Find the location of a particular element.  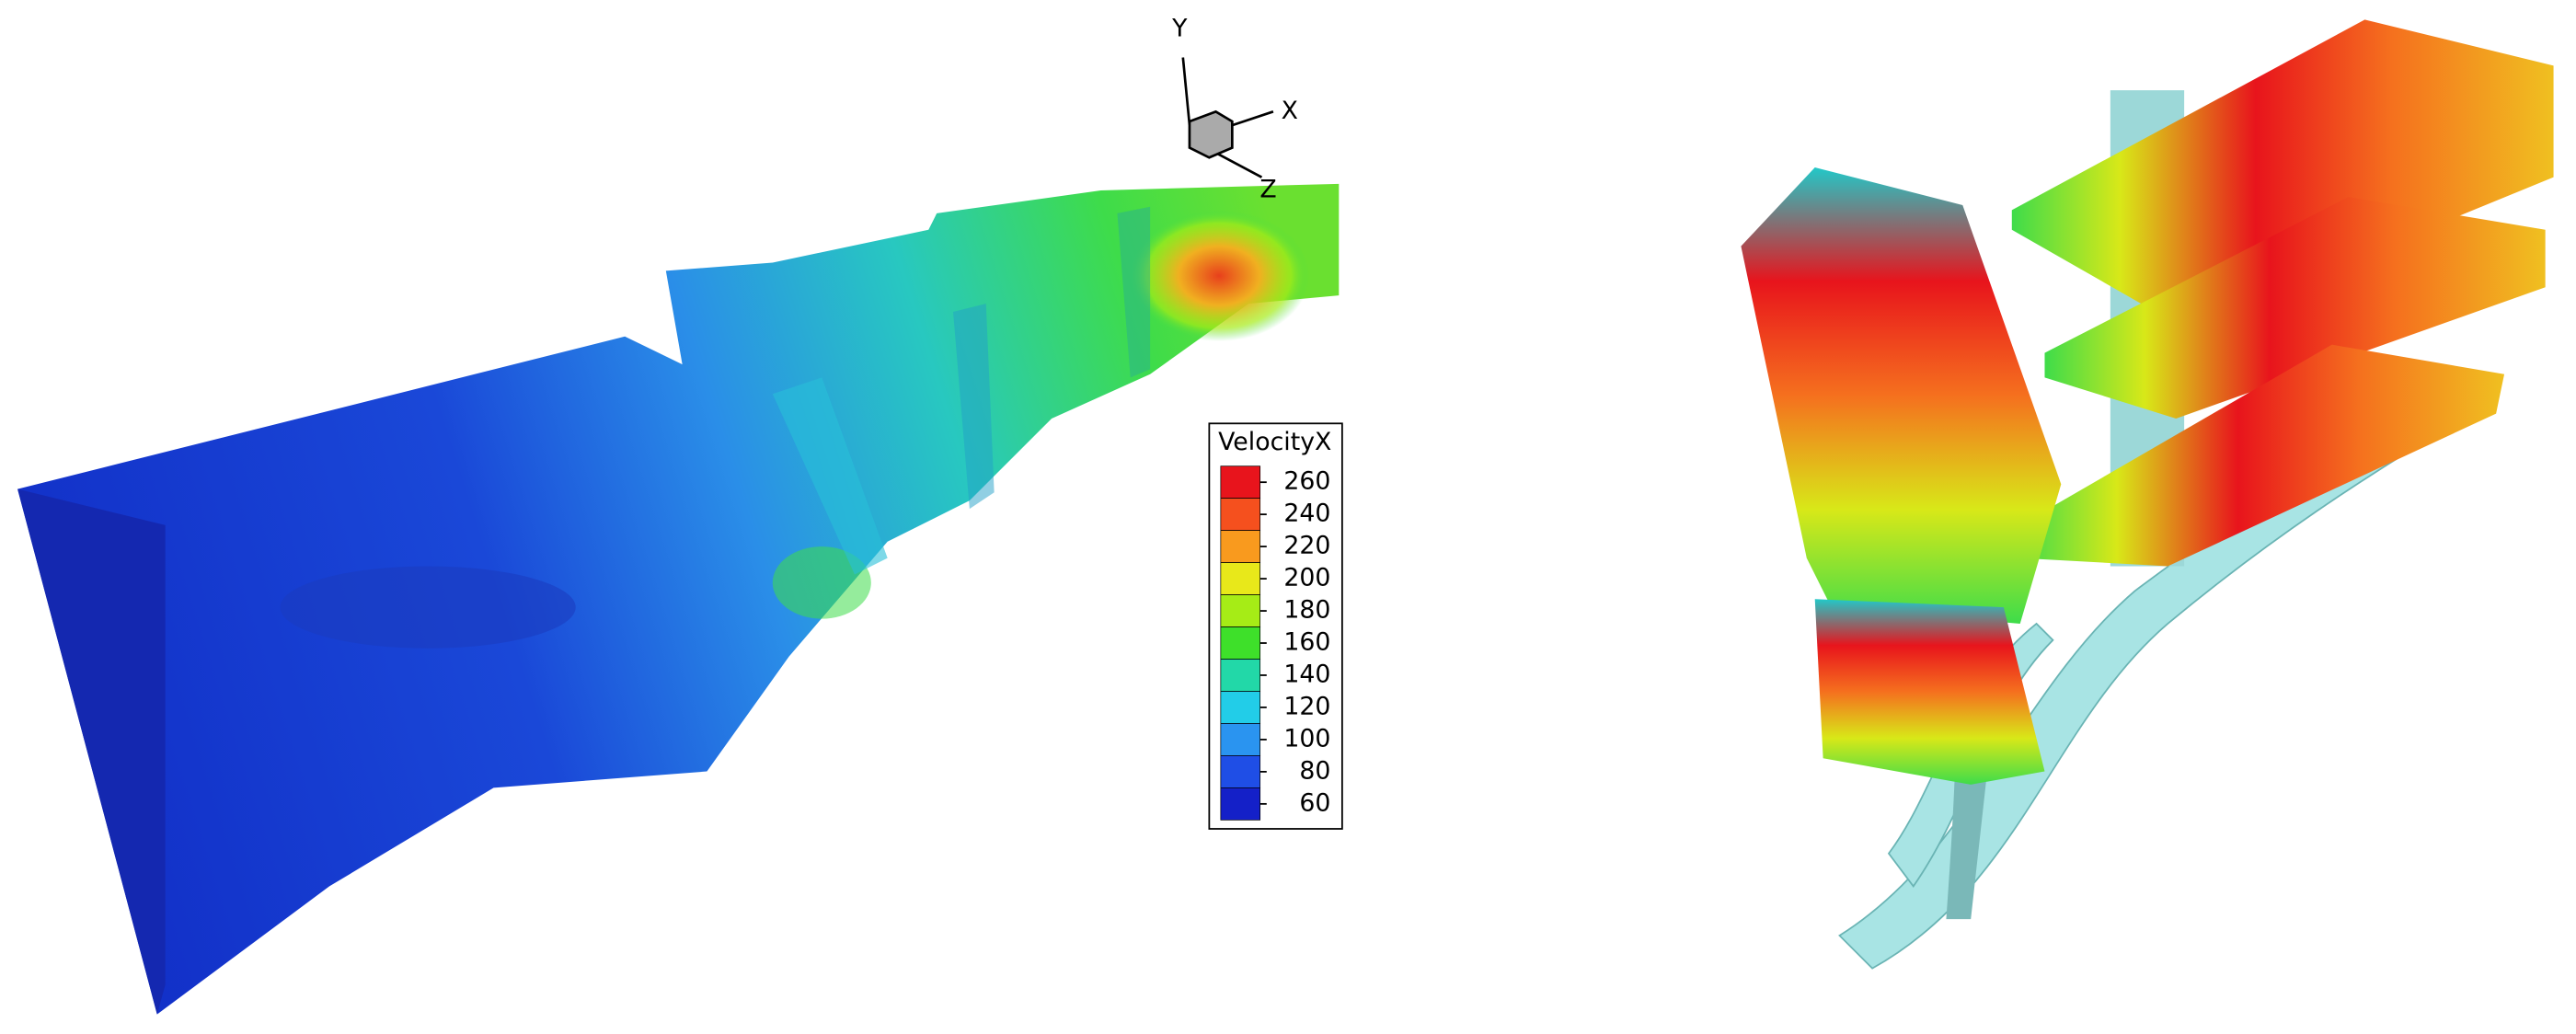

legend-label: 180 is located at coordinates (1306, 610).